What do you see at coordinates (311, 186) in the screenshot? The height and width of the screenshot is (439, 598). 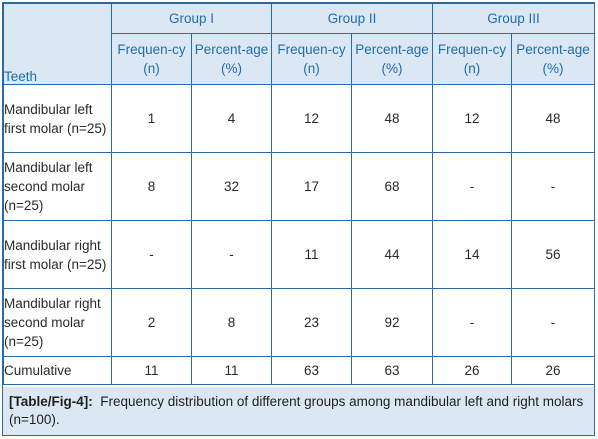 I see `table-cell: 17` at bounding box center [311, 186].